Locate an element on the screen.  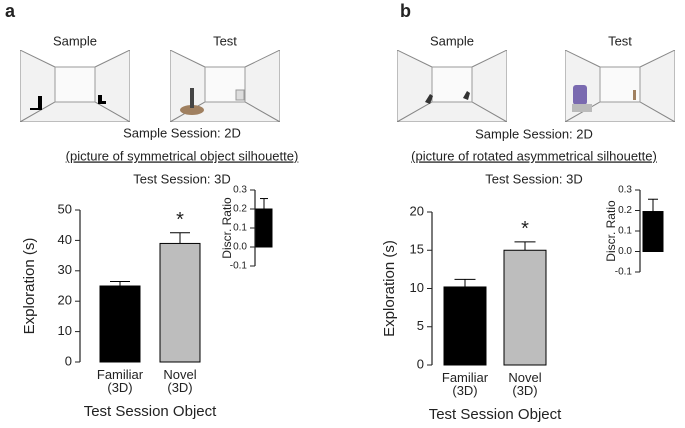
y-tick-label: 50 is located at coordinates (65, 208).